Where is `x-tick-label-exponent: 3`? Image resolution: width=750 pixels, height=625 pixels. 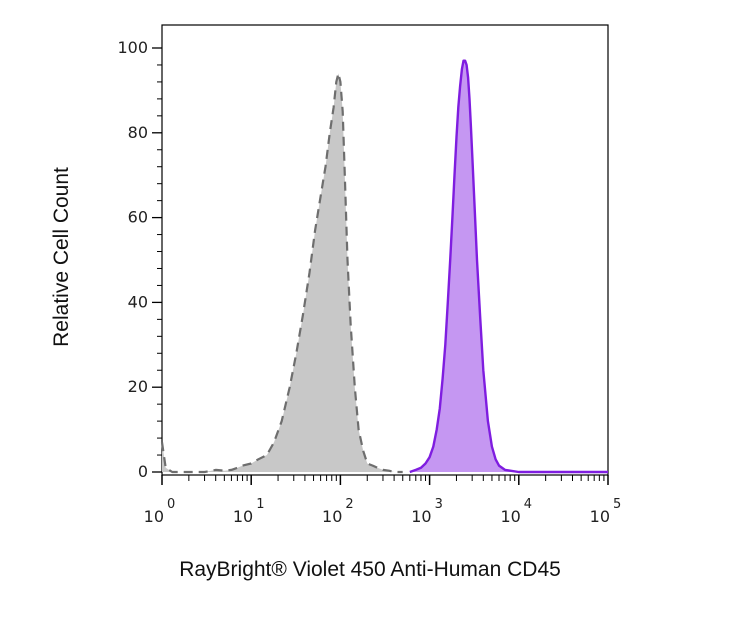 x-tick-label-exponent: 3 is located at coordinates (439, 504).